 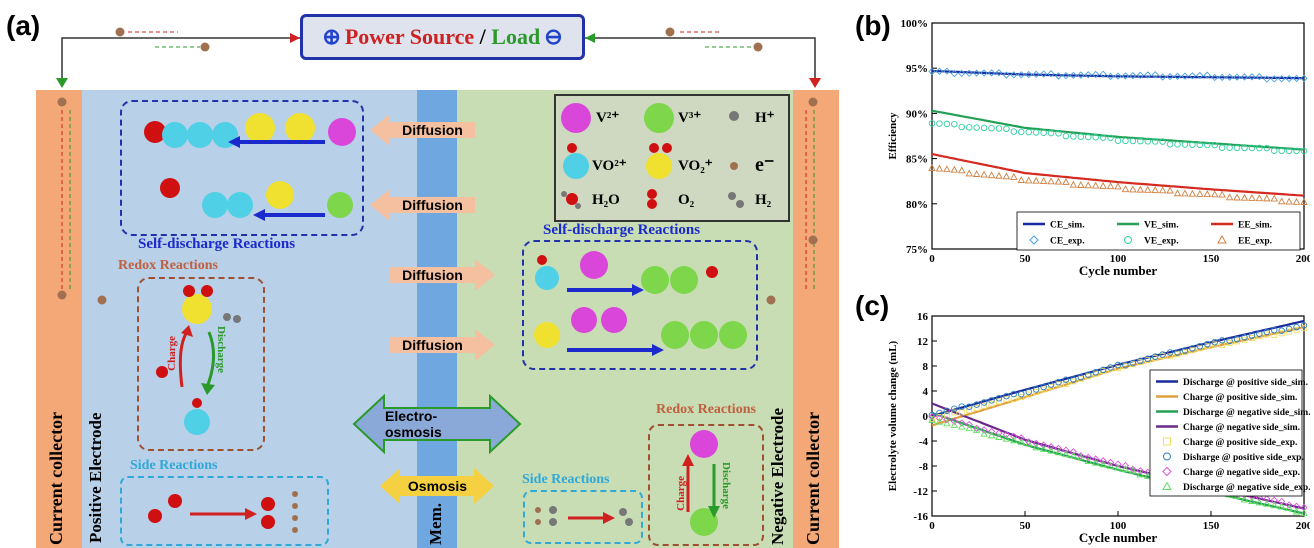 I want to click on legend-label: EE_exp., so click(x=1255, y=242).